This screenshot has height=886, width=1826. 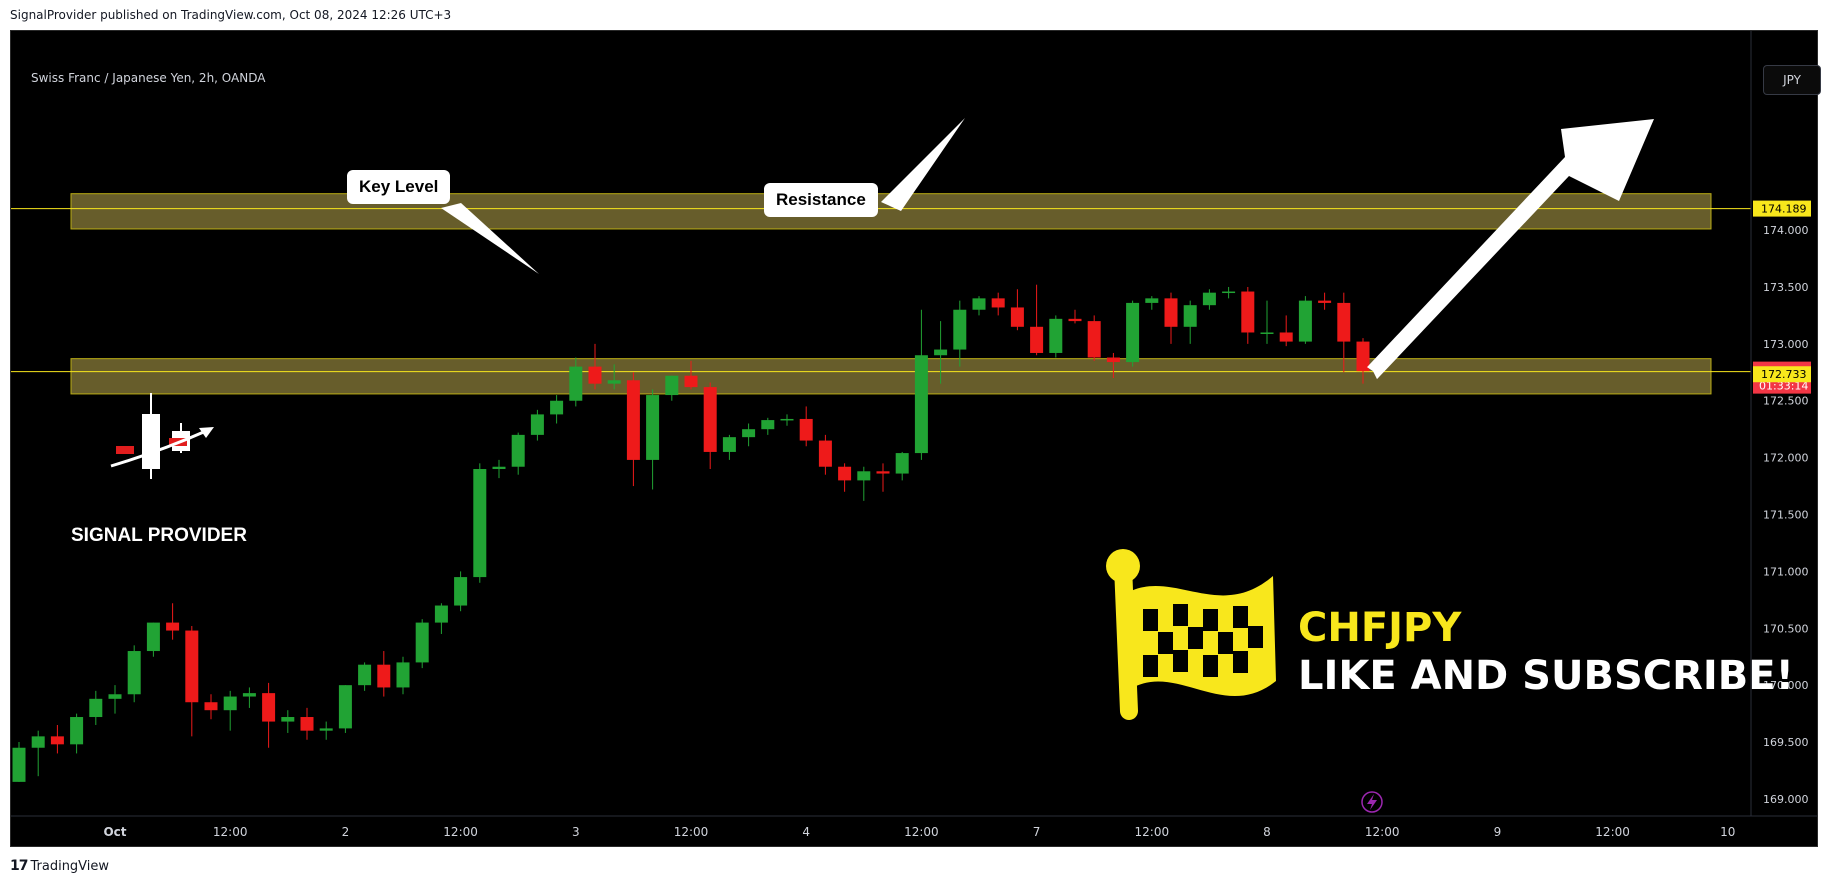 What do you see at coordinates (1786, 401) in the screenshot?
I see `price-tick-label: 172.500` at bounding box center [1786, 401].